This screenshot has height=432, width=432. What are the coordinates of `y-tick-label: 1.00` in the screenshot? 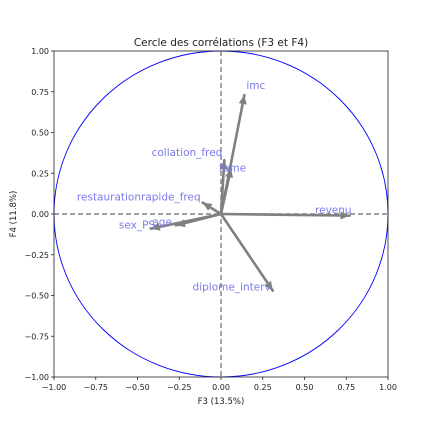 It's located at (40, 51).